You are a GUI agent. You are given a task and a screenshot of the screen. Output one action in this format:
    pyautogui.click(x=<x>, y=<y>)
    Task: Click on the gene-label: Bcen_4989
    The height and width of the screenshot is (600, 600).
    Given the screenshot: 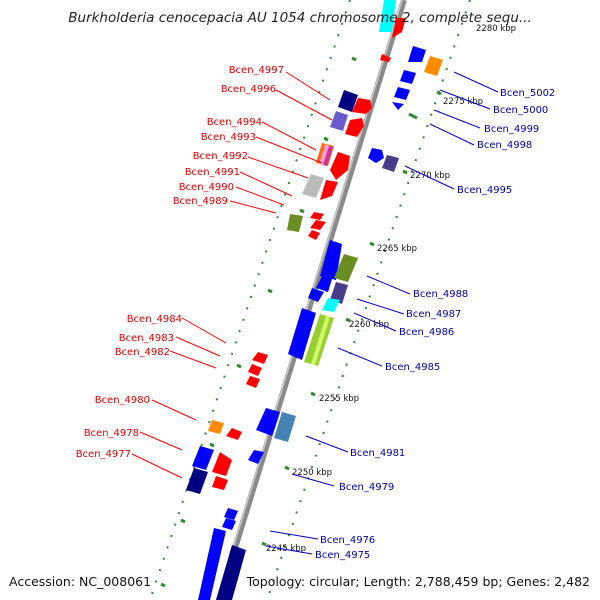 What is the action you would take?
    pyautogui.click(x=200, y=201)
    